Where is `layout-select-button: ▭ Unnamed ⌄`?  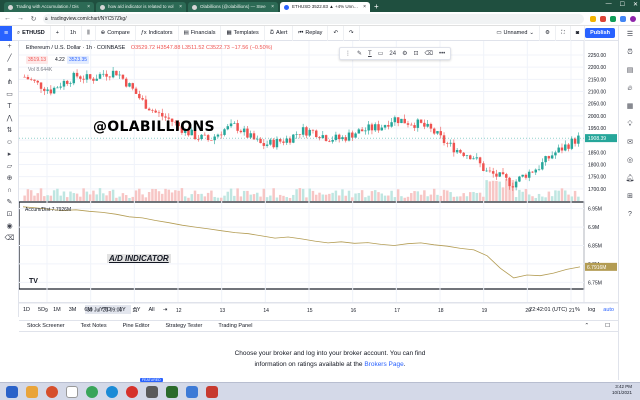
layout-select-button: ▭ Unnamed ⌄ is located at coordinates (515, 33).